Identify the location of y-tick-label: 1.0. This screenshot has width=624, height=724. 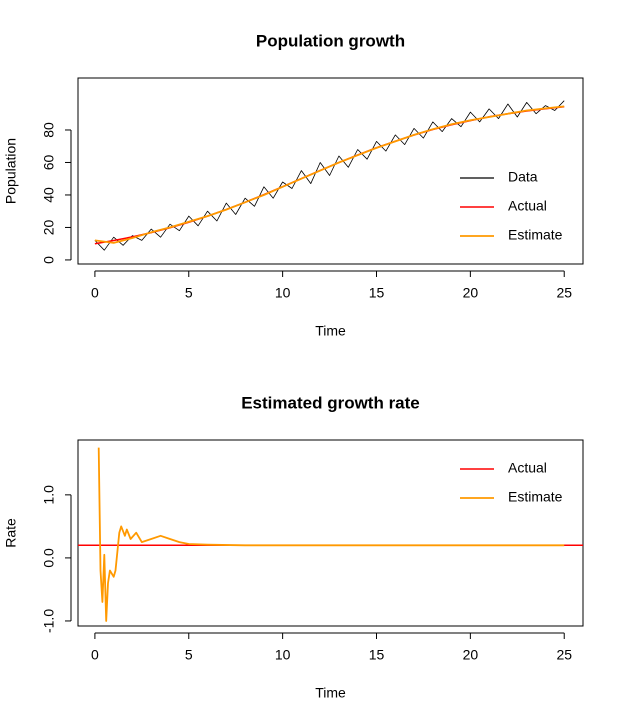
(49, 495).